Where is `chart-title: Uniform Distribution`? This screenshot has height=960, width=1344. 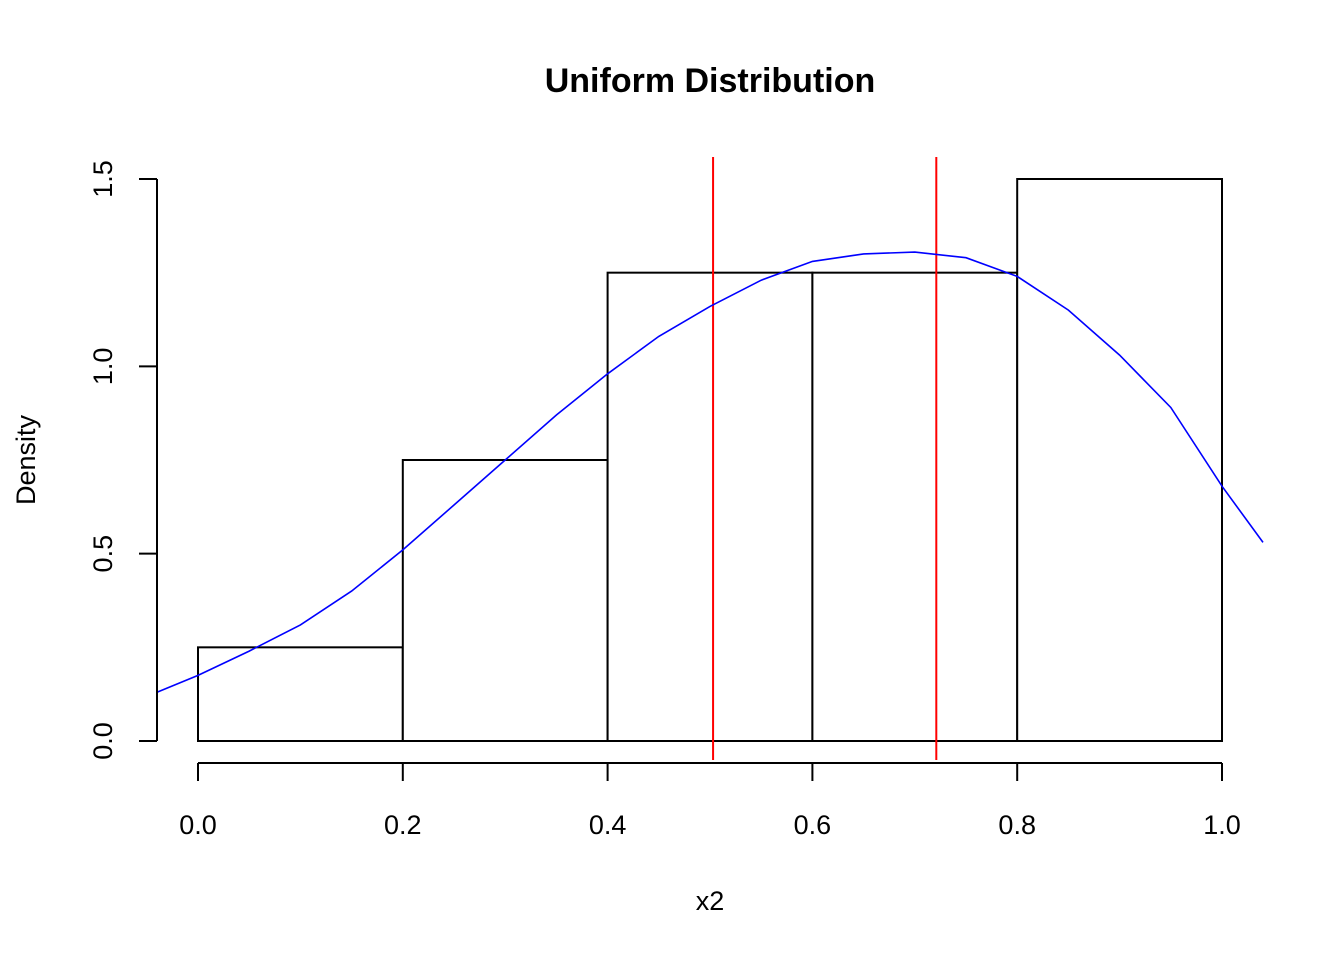
chart-title: Uniform Distribution is located at coordinates (710, 81).